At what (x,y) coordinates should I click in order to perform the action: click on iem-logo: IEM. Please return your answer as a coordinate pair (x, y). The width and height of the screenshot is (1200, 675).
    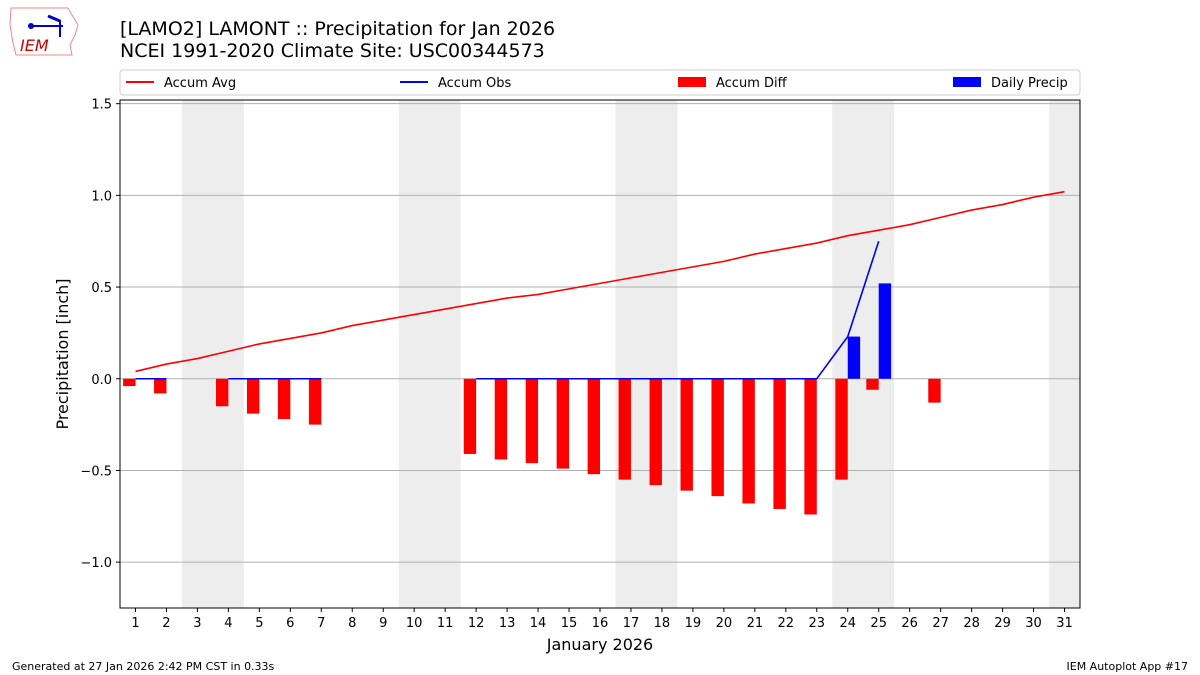
    Looking at the image, I should click on (44, 31).